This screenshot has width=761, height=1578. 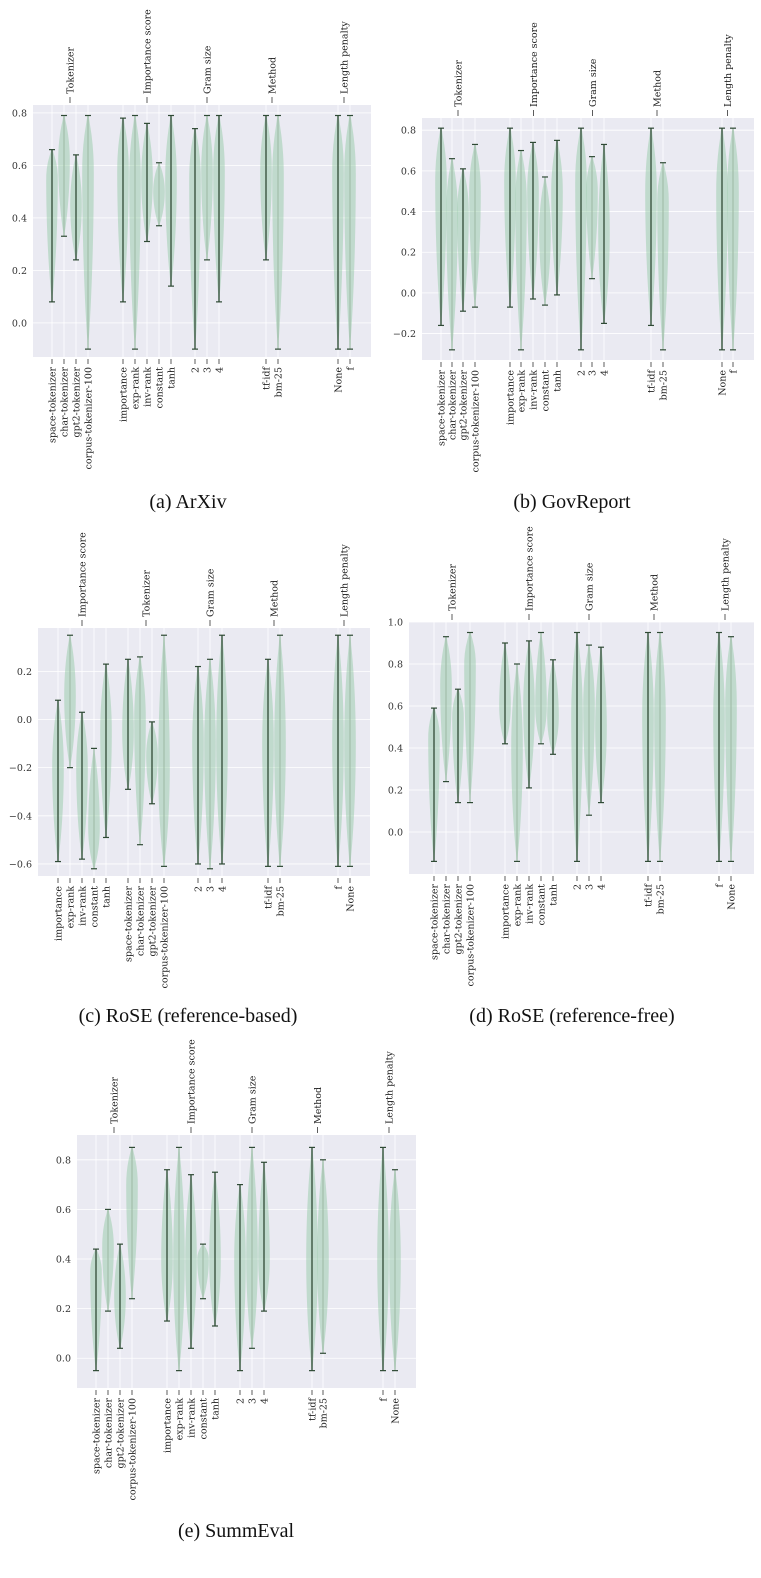 I want to click on y-tick-label: 1.0, so click(x=395, y=623).